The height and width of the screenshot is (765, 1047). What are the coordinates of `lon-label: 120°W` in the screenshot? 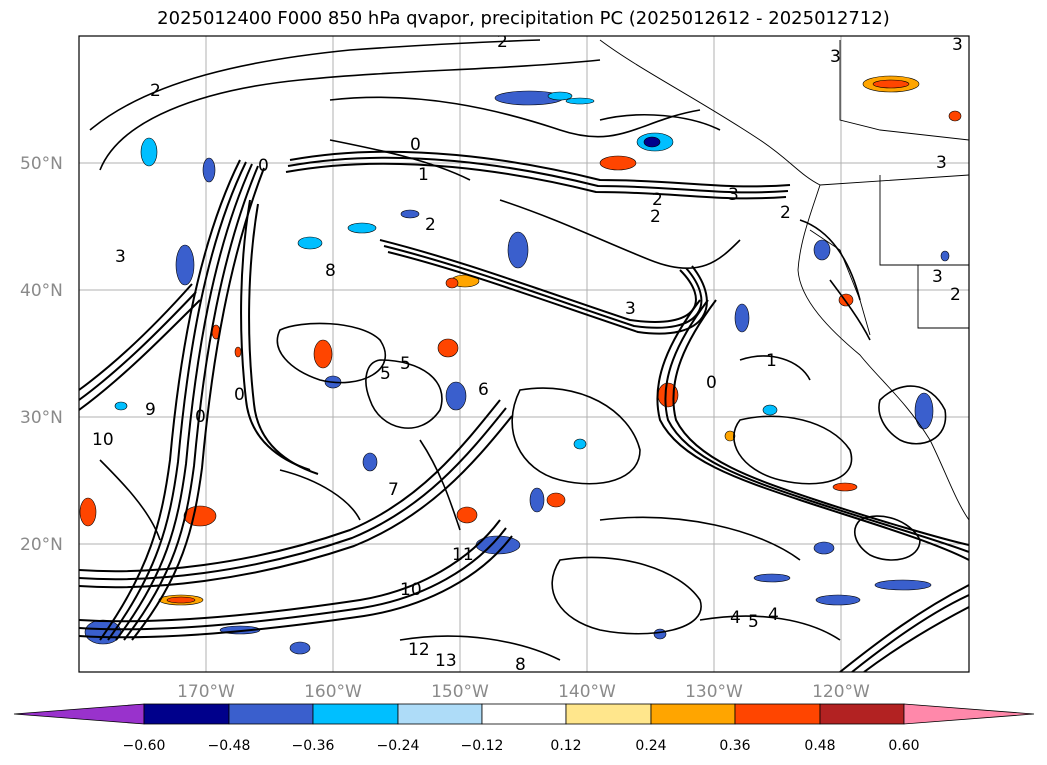 It's located at (841, 692).